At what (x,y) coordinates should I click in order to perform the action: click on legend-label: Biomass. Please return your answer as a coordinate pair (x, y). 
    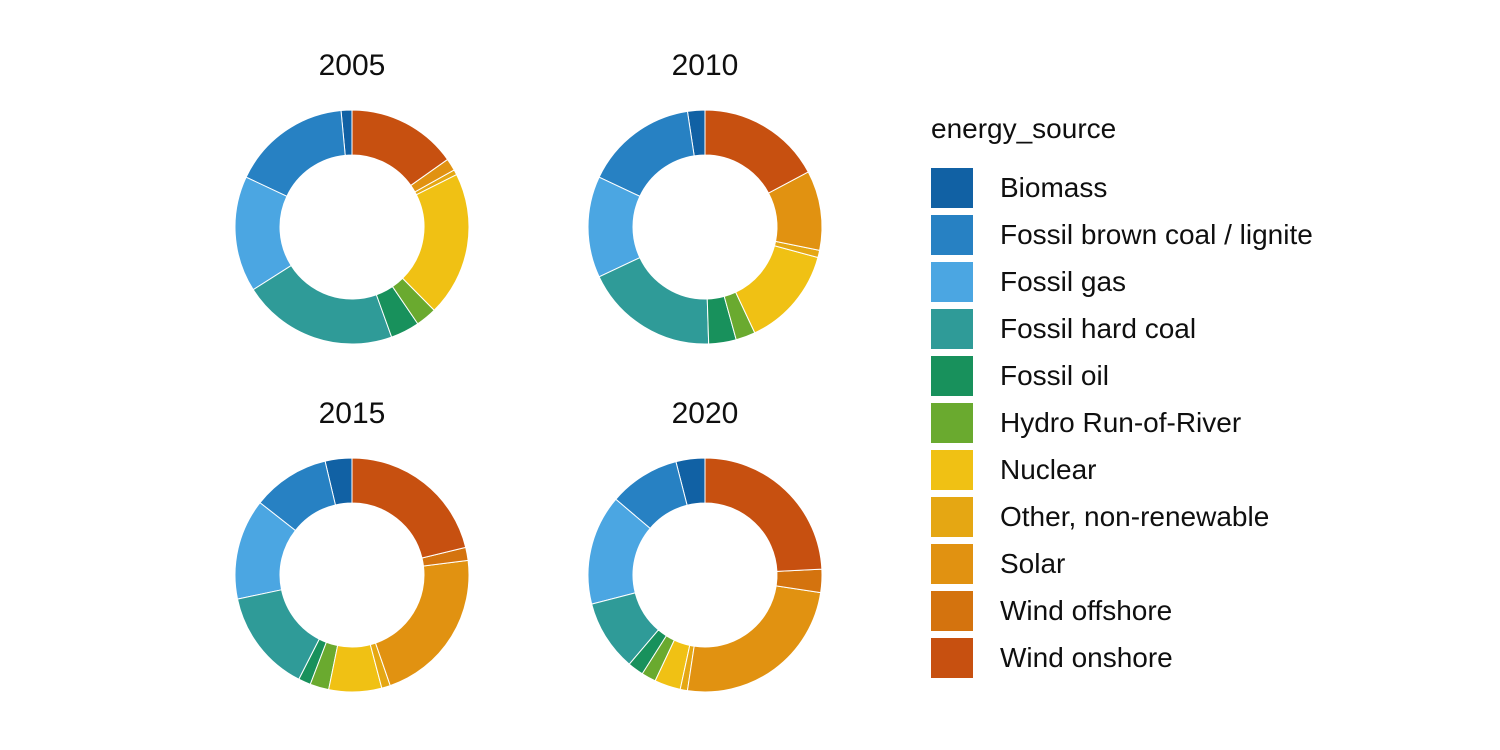
    Looking at the image, I should click on (1054, 187).